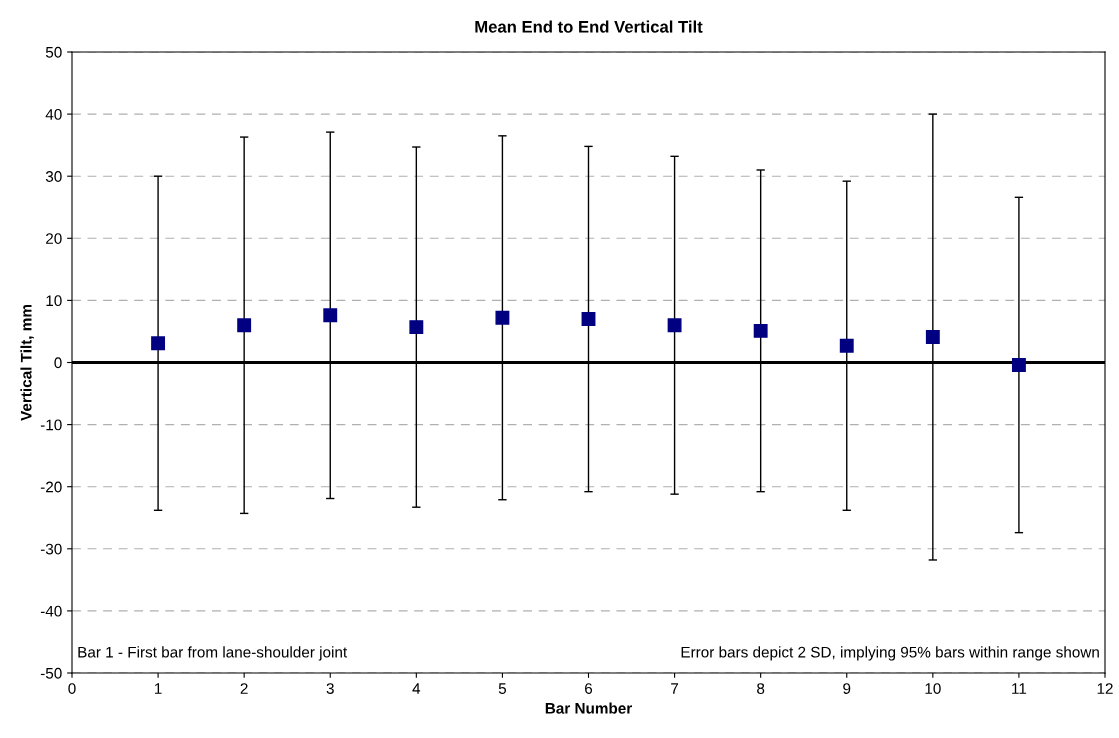  What do you see at coordinates (158, 688) in the screenshot?
I see `x-tick-label: 1` at bounding box center [158, 688].